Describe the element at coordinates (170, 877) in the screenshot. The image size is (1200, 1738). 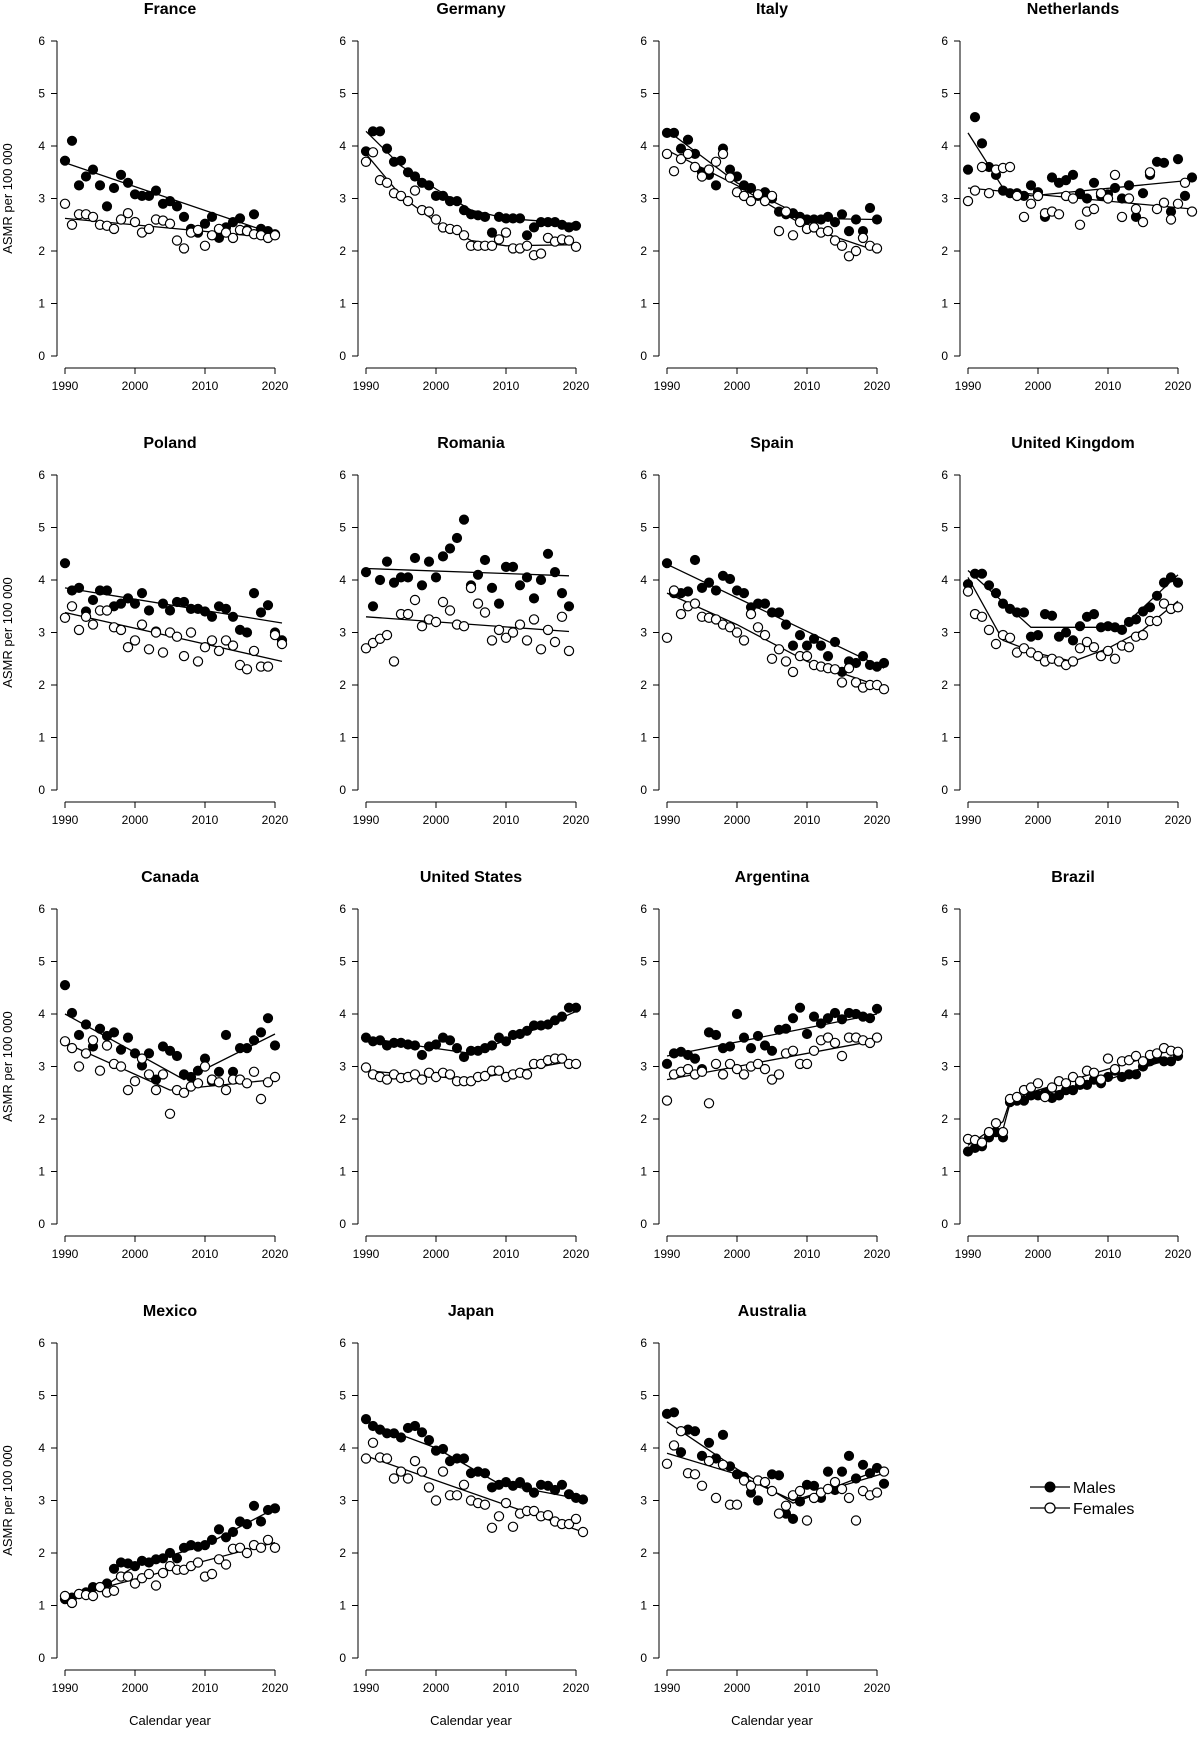
I see `panel-title: Canada` at that location.